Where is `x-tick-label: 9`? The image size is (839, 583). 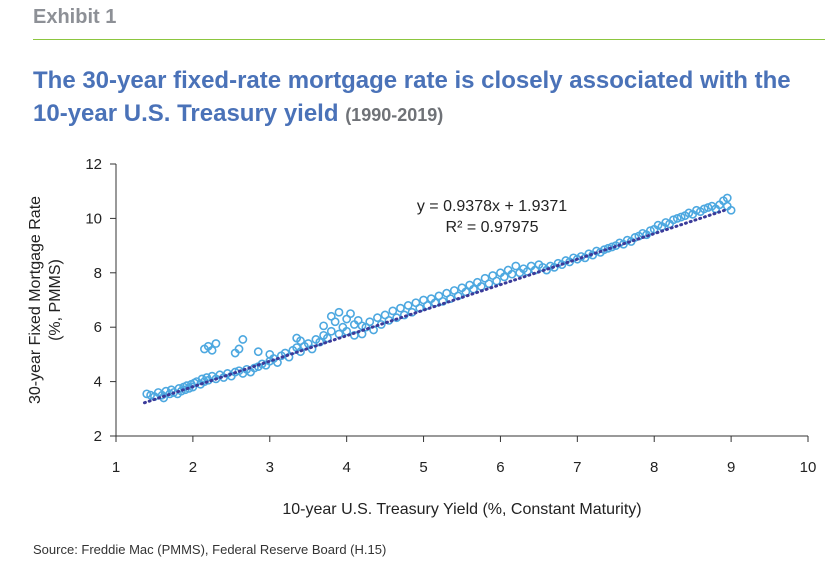 x-tick-label: 9 is located at coordinates (731, 467).